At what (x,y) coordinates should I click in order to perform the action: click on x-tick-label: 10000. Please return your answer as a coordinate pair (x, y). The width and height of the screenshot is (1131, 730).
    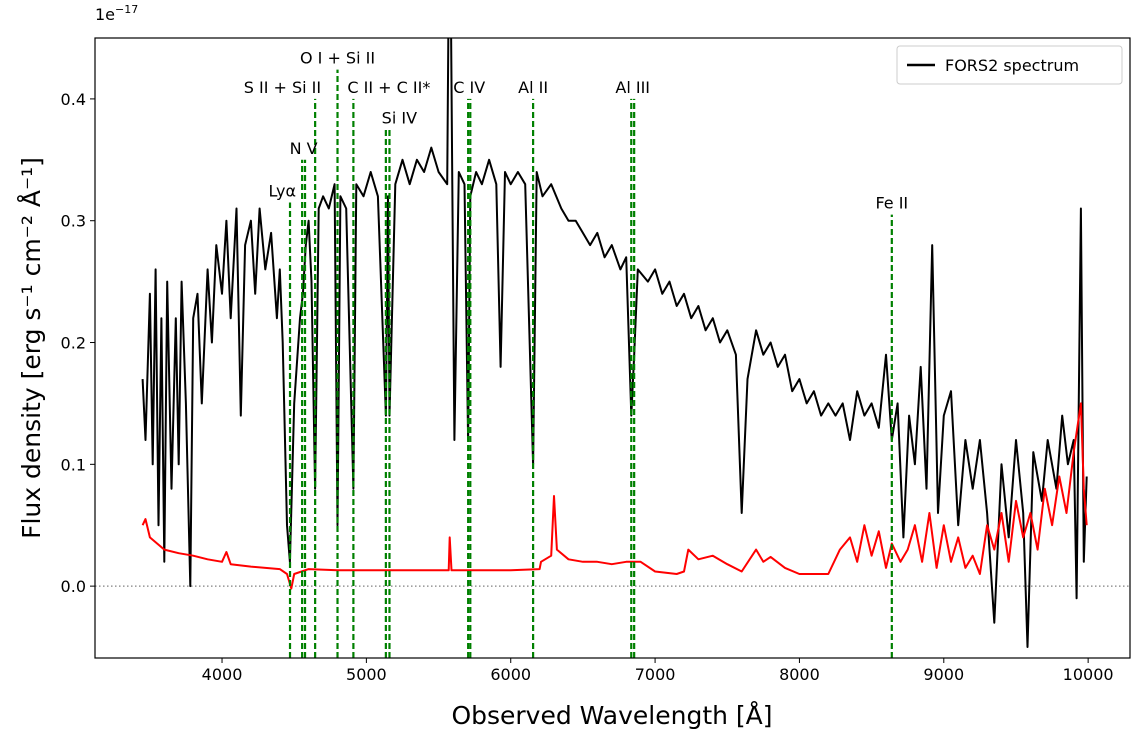
    Looking at the image, I should click on (1088, 674).